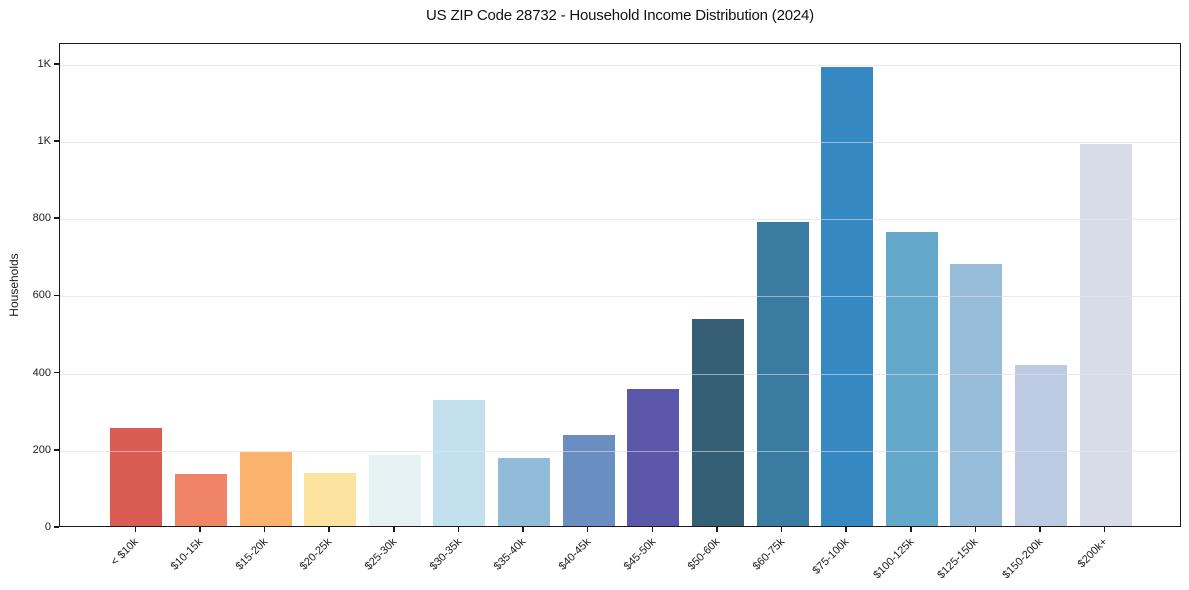  I want to click on x-tick-label-text: $40-45k, so click(575, 554).